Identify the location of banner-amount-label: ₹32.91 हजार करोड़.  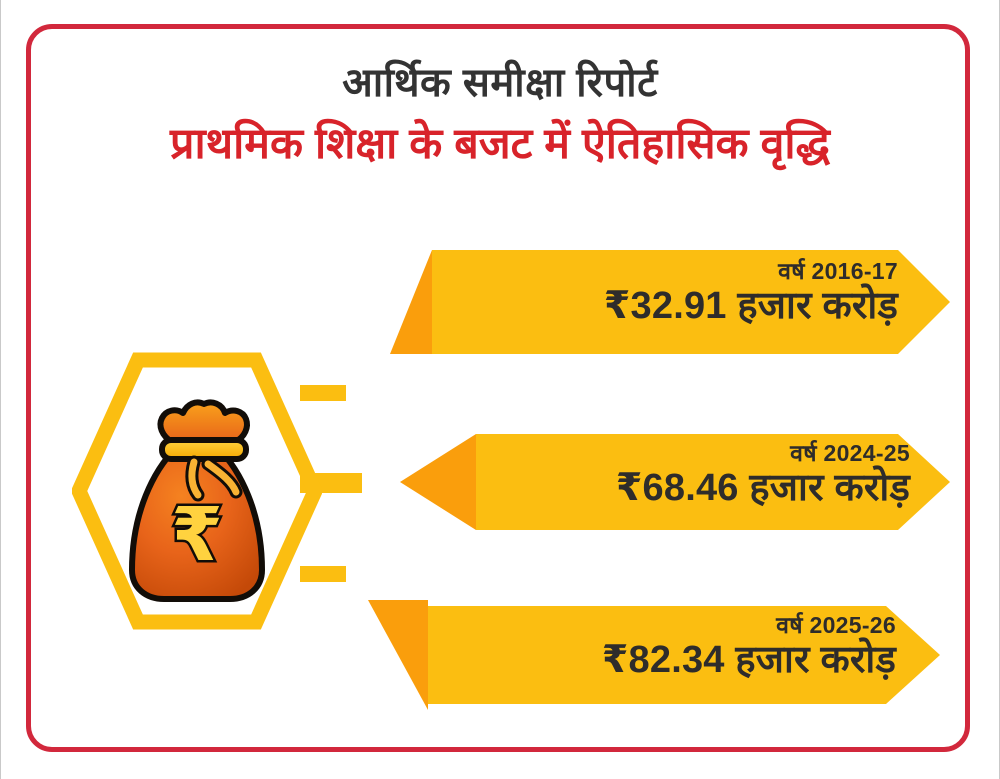
(750, 306).